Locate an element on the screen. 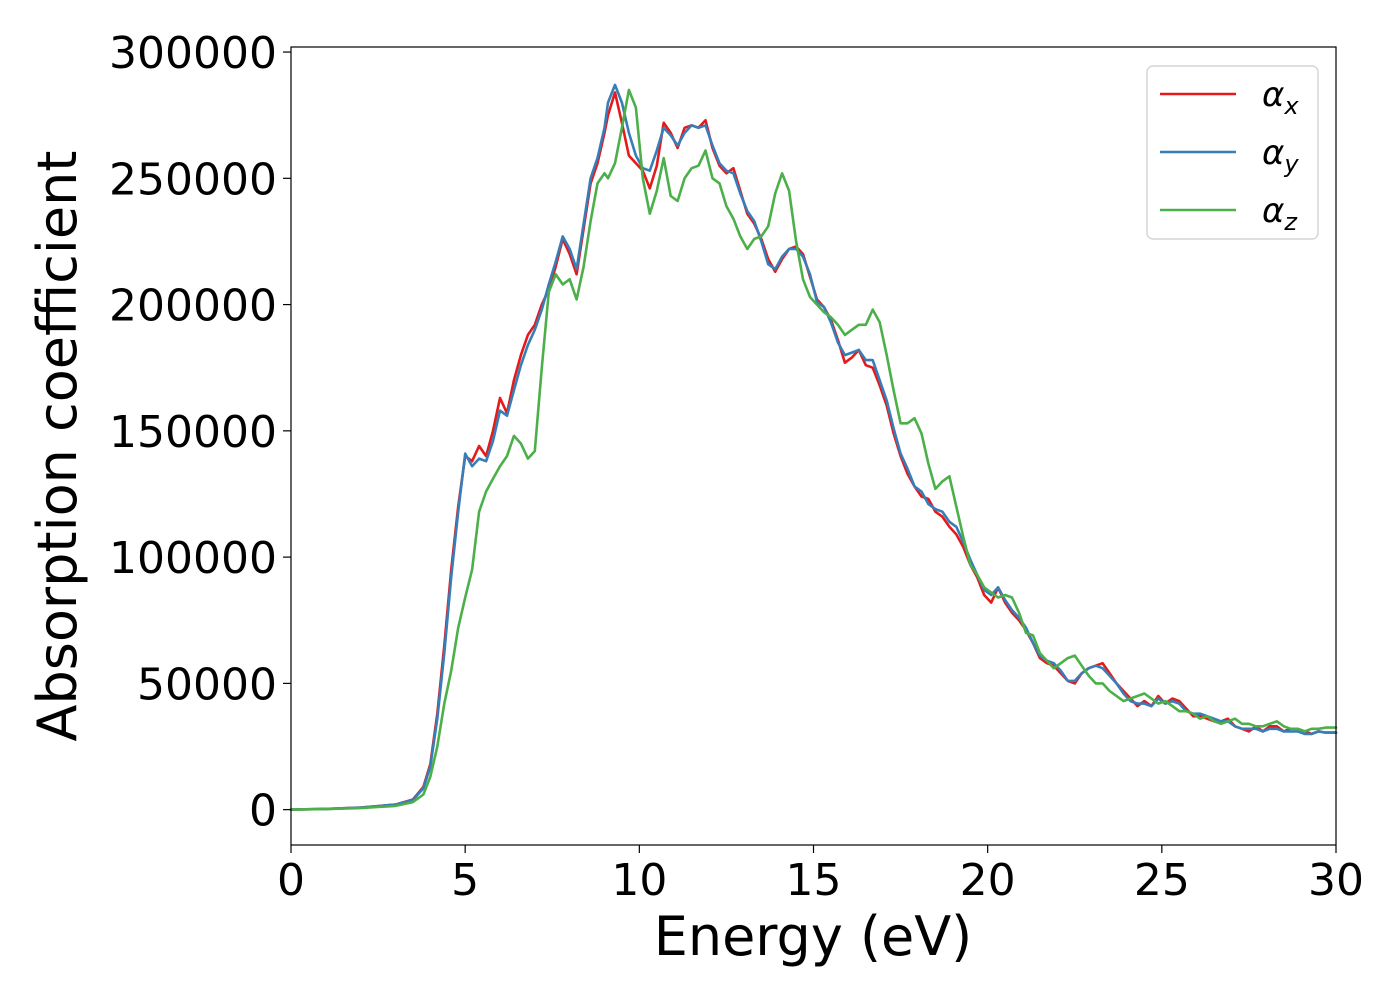 The width and height of the screenshot is (1400, 1000). x-axis: 0 5 10 15 20 25 30 is located at coordinates (820, 875).